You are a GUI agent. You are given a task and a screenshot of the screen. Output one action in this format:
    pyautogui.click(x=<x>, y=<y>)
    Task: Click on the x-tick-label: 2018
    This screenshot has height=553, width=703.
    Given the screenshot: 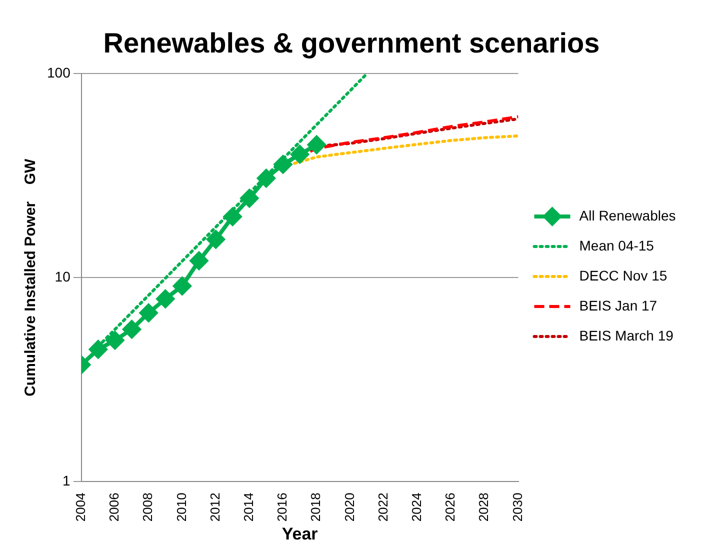 What is the action you would take?
    pyautogui.click(x=316, y=507)
    